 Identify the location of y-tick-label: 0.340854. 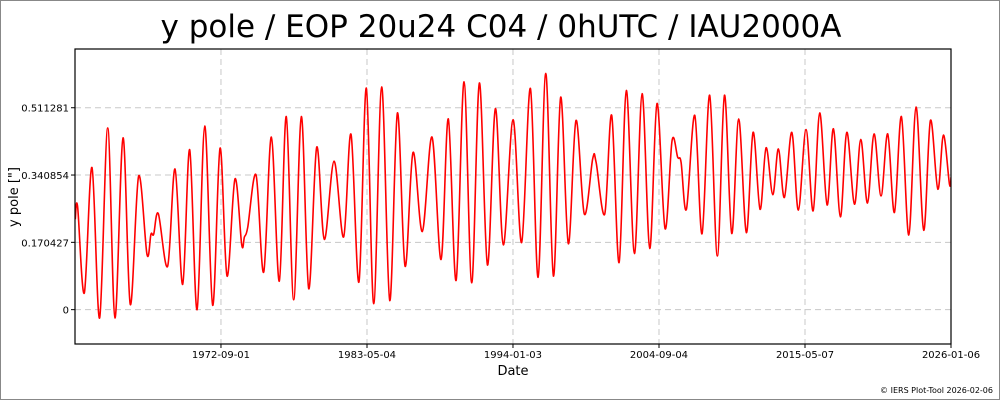
(45, 176).